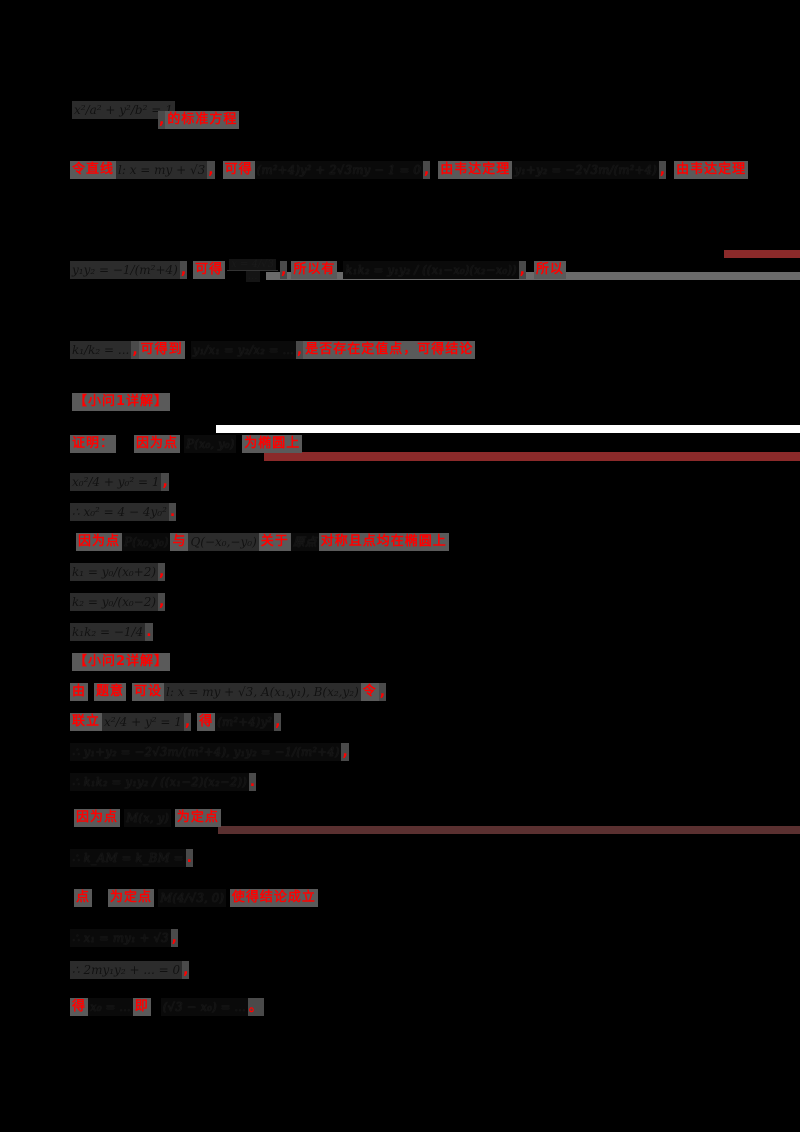 Image resolution: width=800 pixels, height=1132 pixels. What do you see at coordinates (253, 264) in the screenshot?
I see `numerator: x = 4/√3` at bounding box center [253, 264].